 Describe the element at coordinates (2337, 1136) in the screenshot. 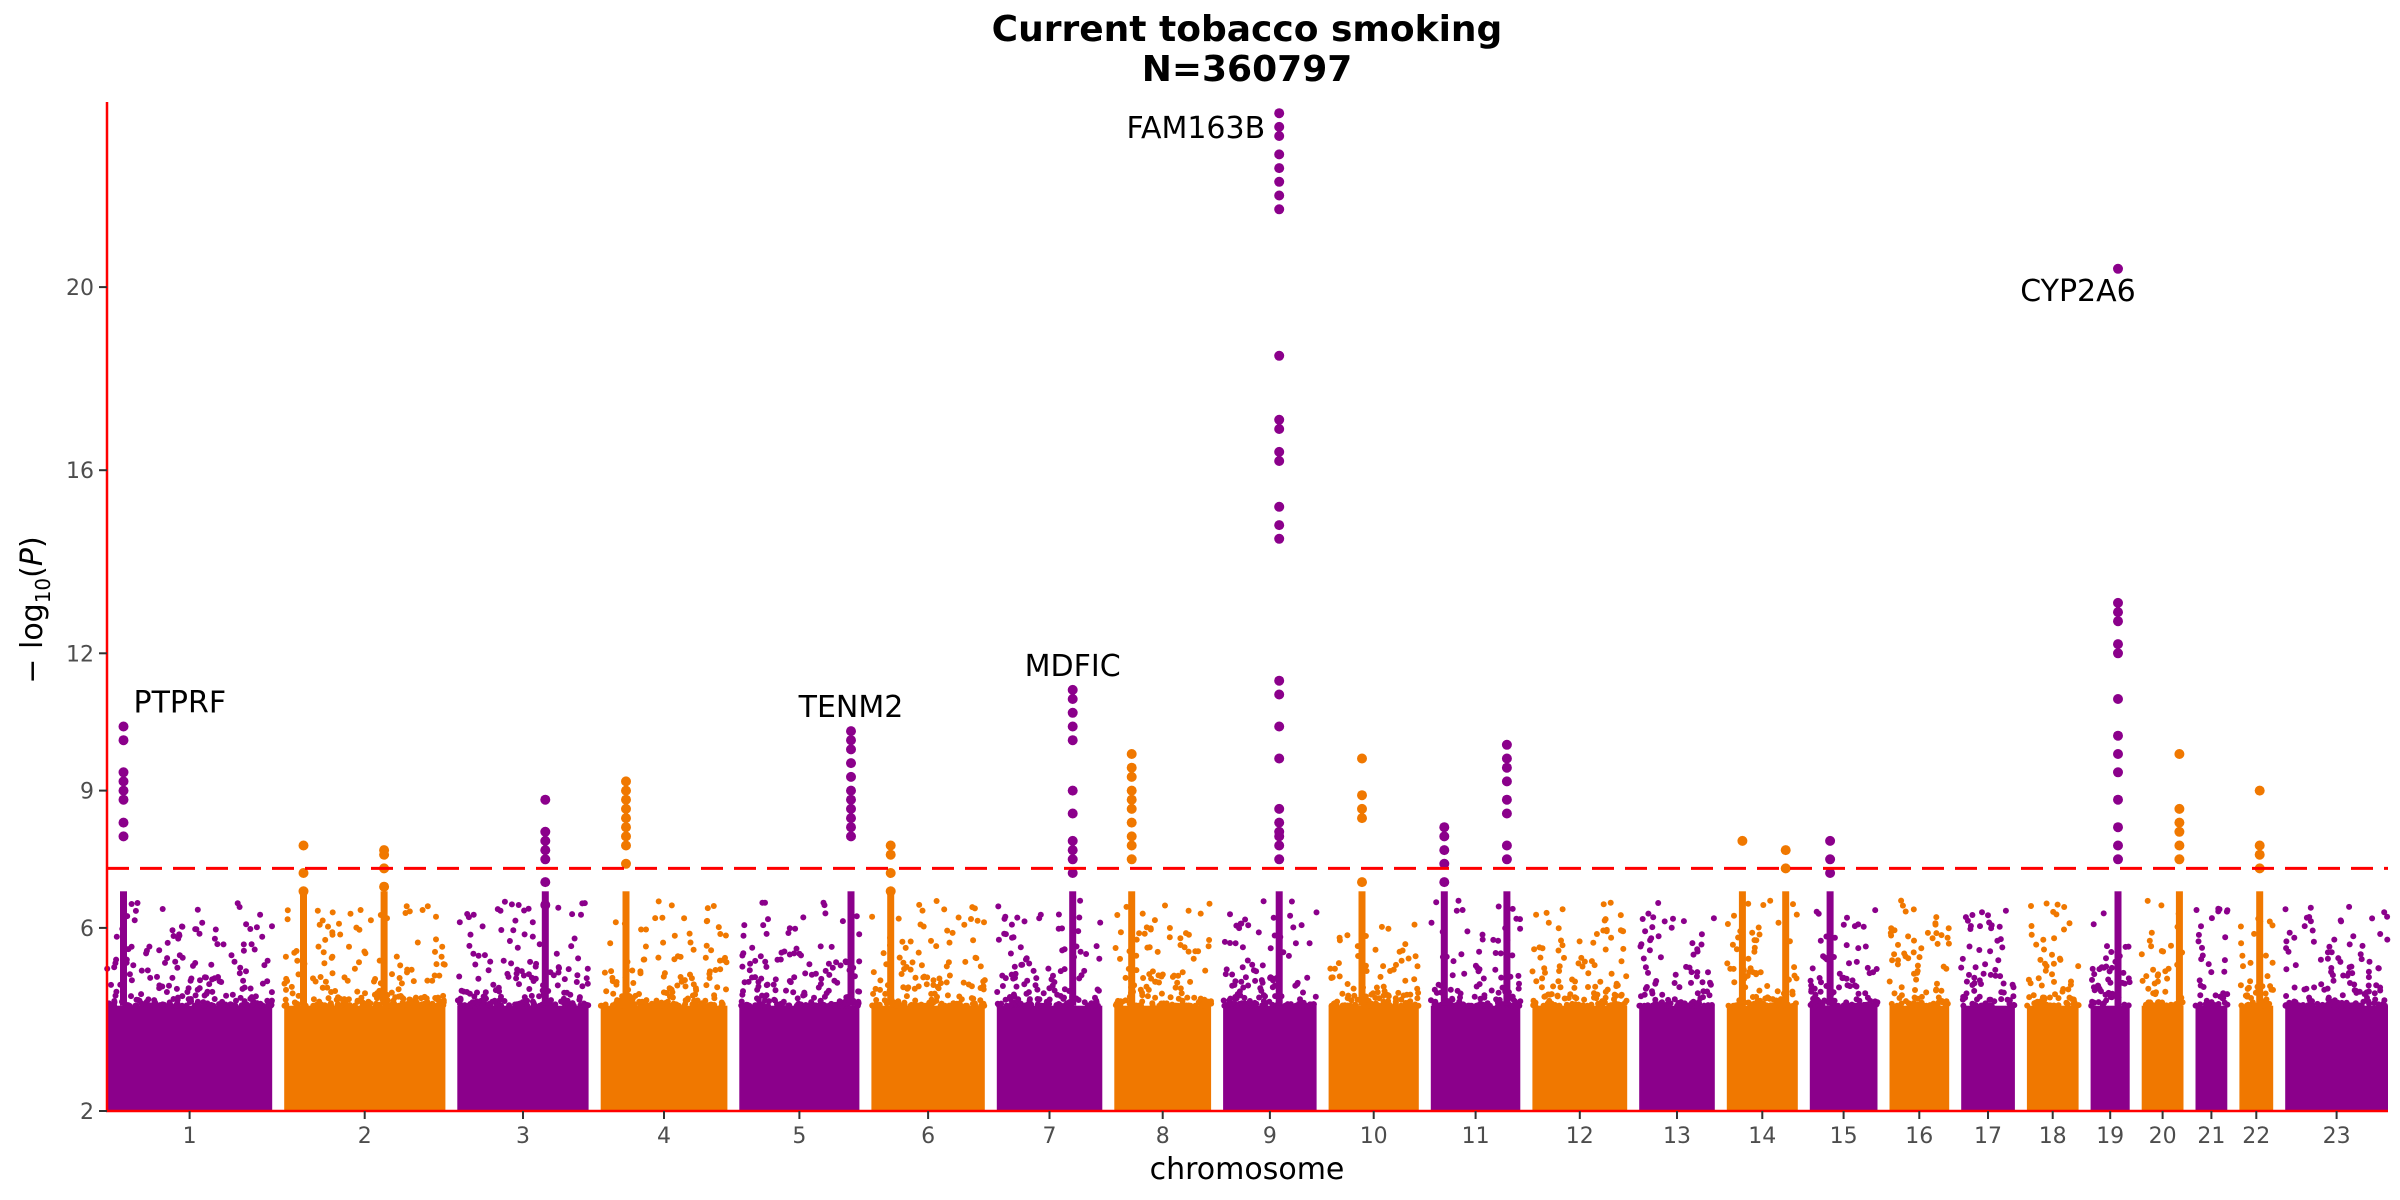

I see `x-tick-label-23: 23` at that location.